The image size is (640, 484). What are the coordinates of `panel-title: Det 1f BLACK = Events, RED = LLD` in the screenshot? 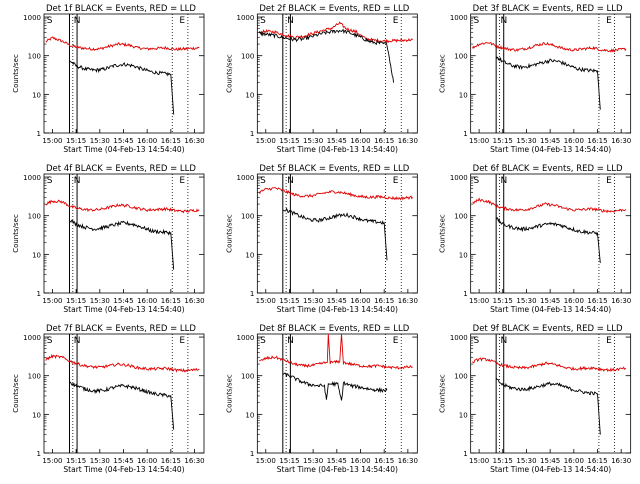 It's located at (121, 9).